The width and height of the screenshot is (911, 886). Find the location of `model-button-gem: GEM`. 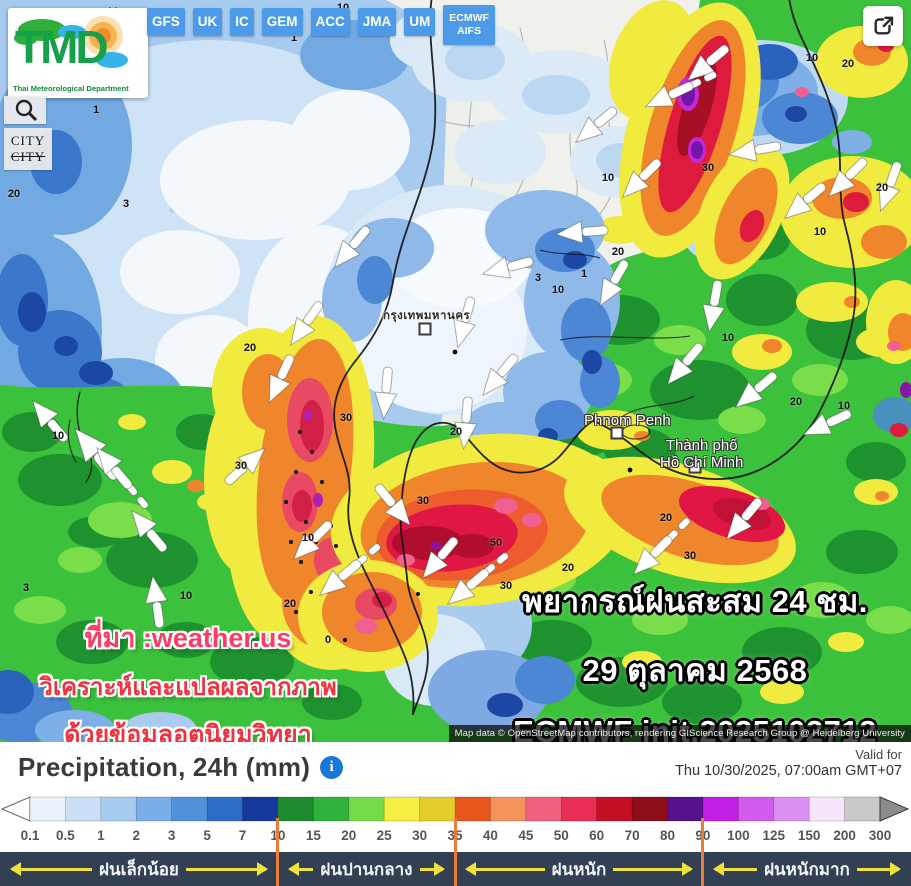

model-button-gem: GEM is located at coordinates (282, 22).